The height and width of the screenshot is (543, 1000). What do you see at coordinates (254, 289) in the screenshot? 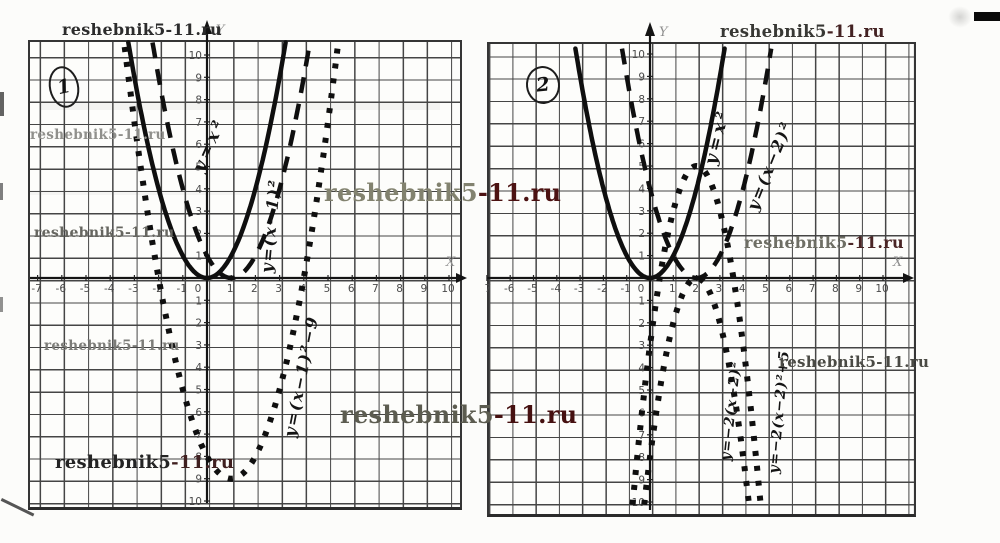
I see `x-tick-label: 2` at bounding box center [254, 289].